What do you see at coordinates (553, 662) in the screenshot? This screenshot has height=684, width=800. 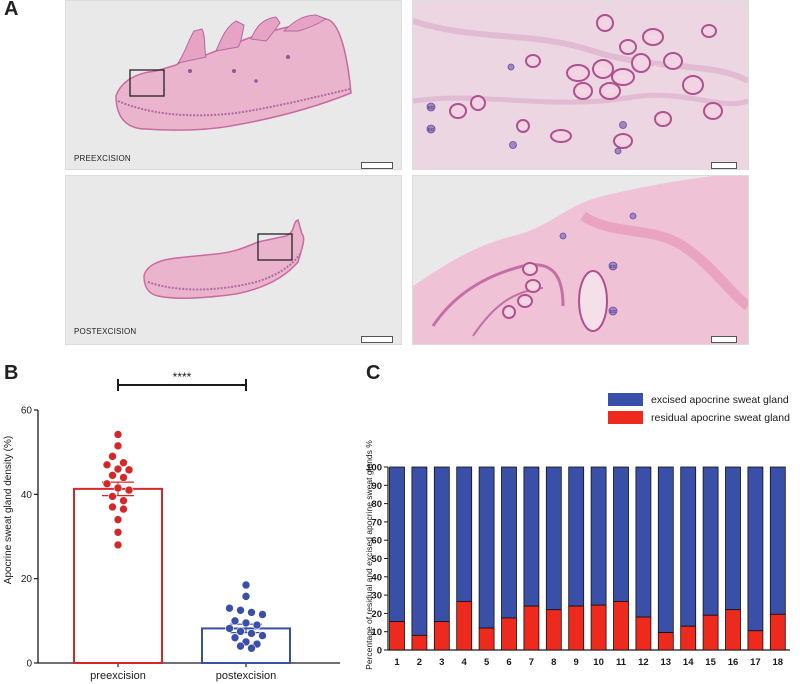 I see `x-tick-label-8: 8` at bounding box center [553, 662].